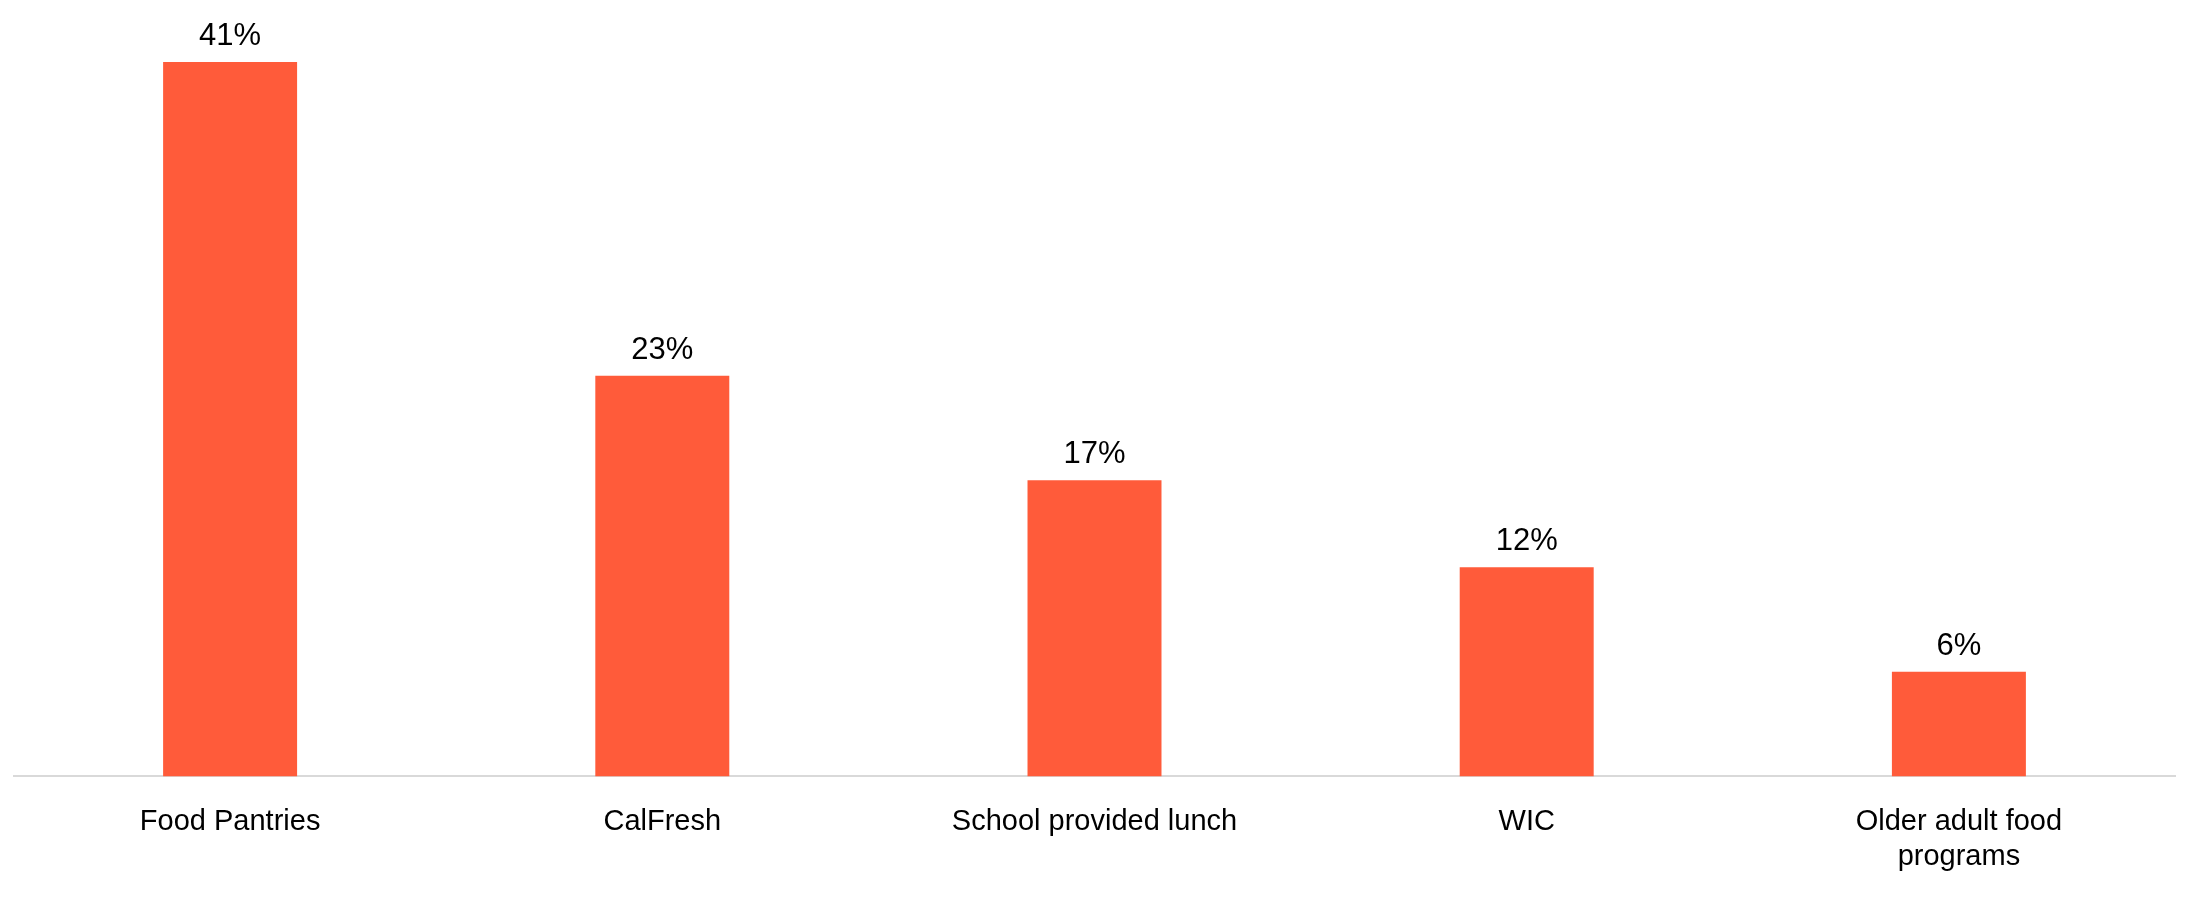 The image size is (2185, 906). What do you see at coordinates (1094, 453) in the screenshot?
I see `data-label: 17%` at bounding box center [1094, 453].